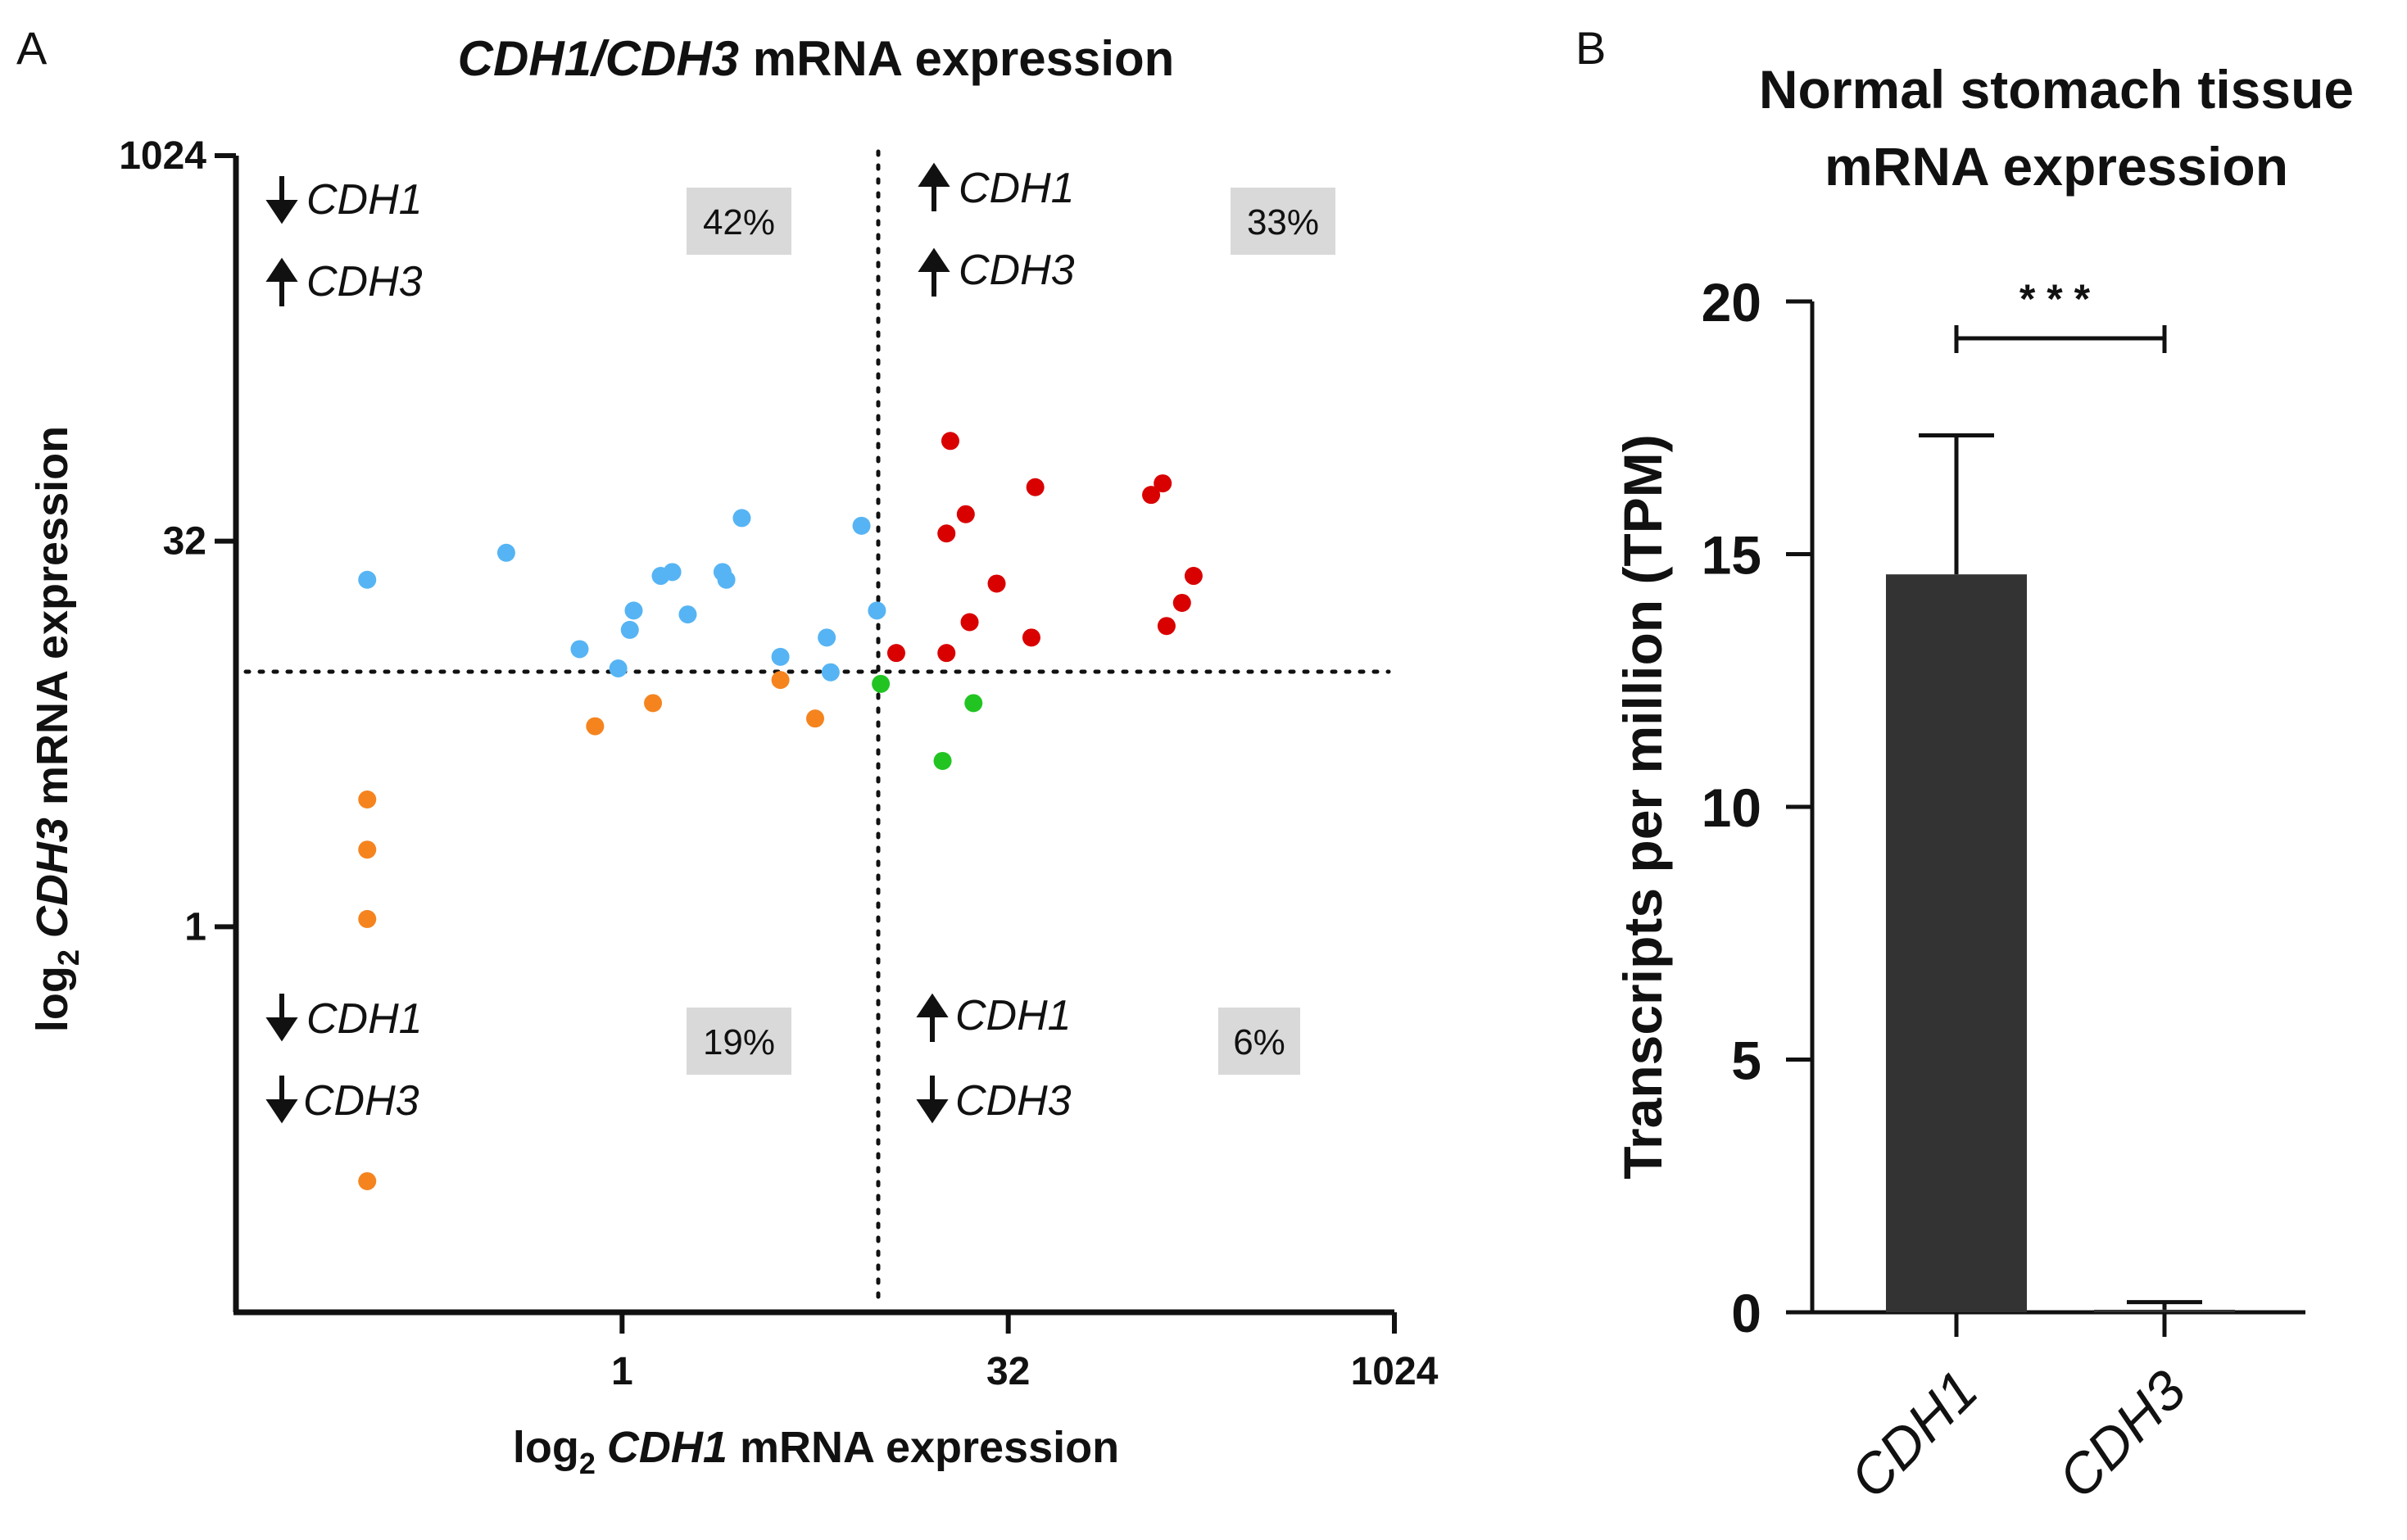 Image resolution: width=2407 pixels, height=1540 pixels. What do you see at coordinates (1590, 48) in the screenshot?
I see `panel-b-letter: B` at bounding box center [1590, 48].